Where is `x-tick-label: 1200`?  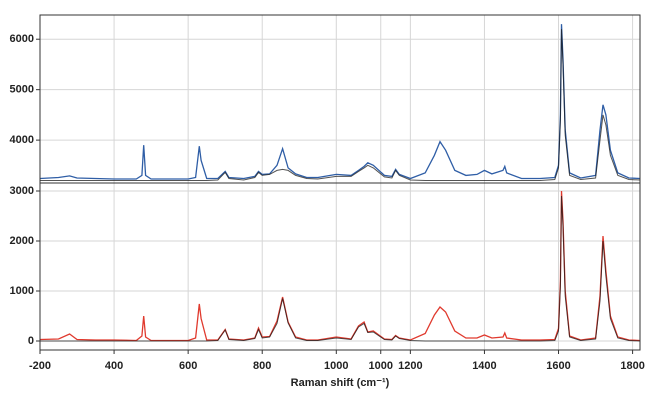
x-tick-label: 1200 is located at coordinates (410, 366).